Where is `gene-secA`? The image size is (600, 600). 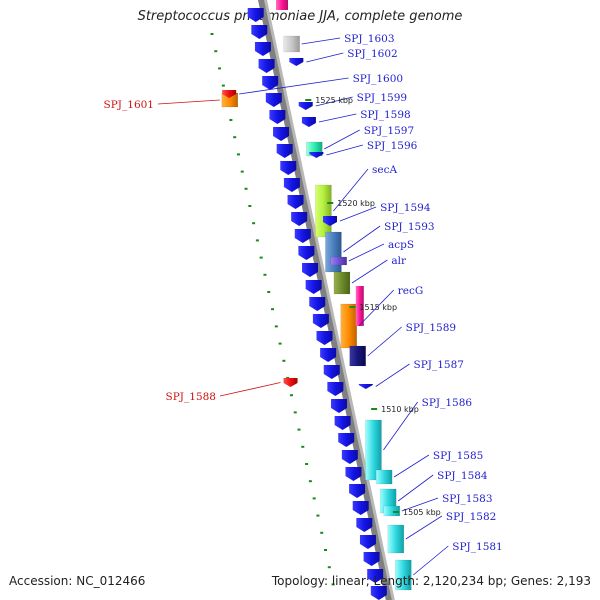
gene-secA is located at coordinates (323, 211).